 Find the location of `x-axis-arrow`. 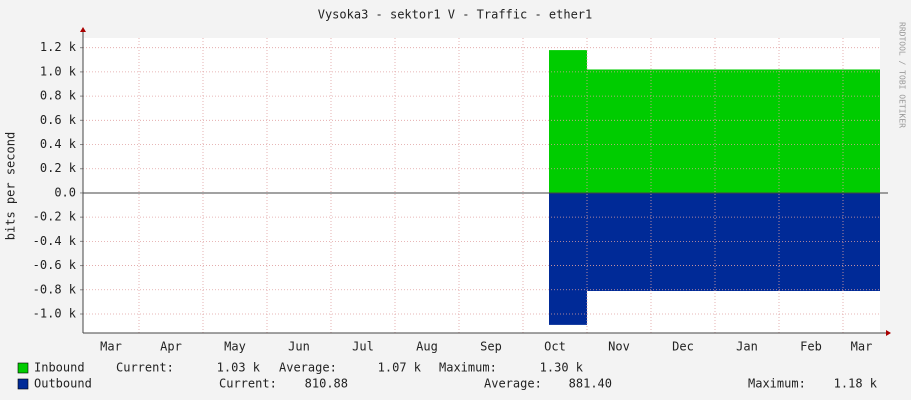

x-axis-arrow is located at coordinates (888, 333).